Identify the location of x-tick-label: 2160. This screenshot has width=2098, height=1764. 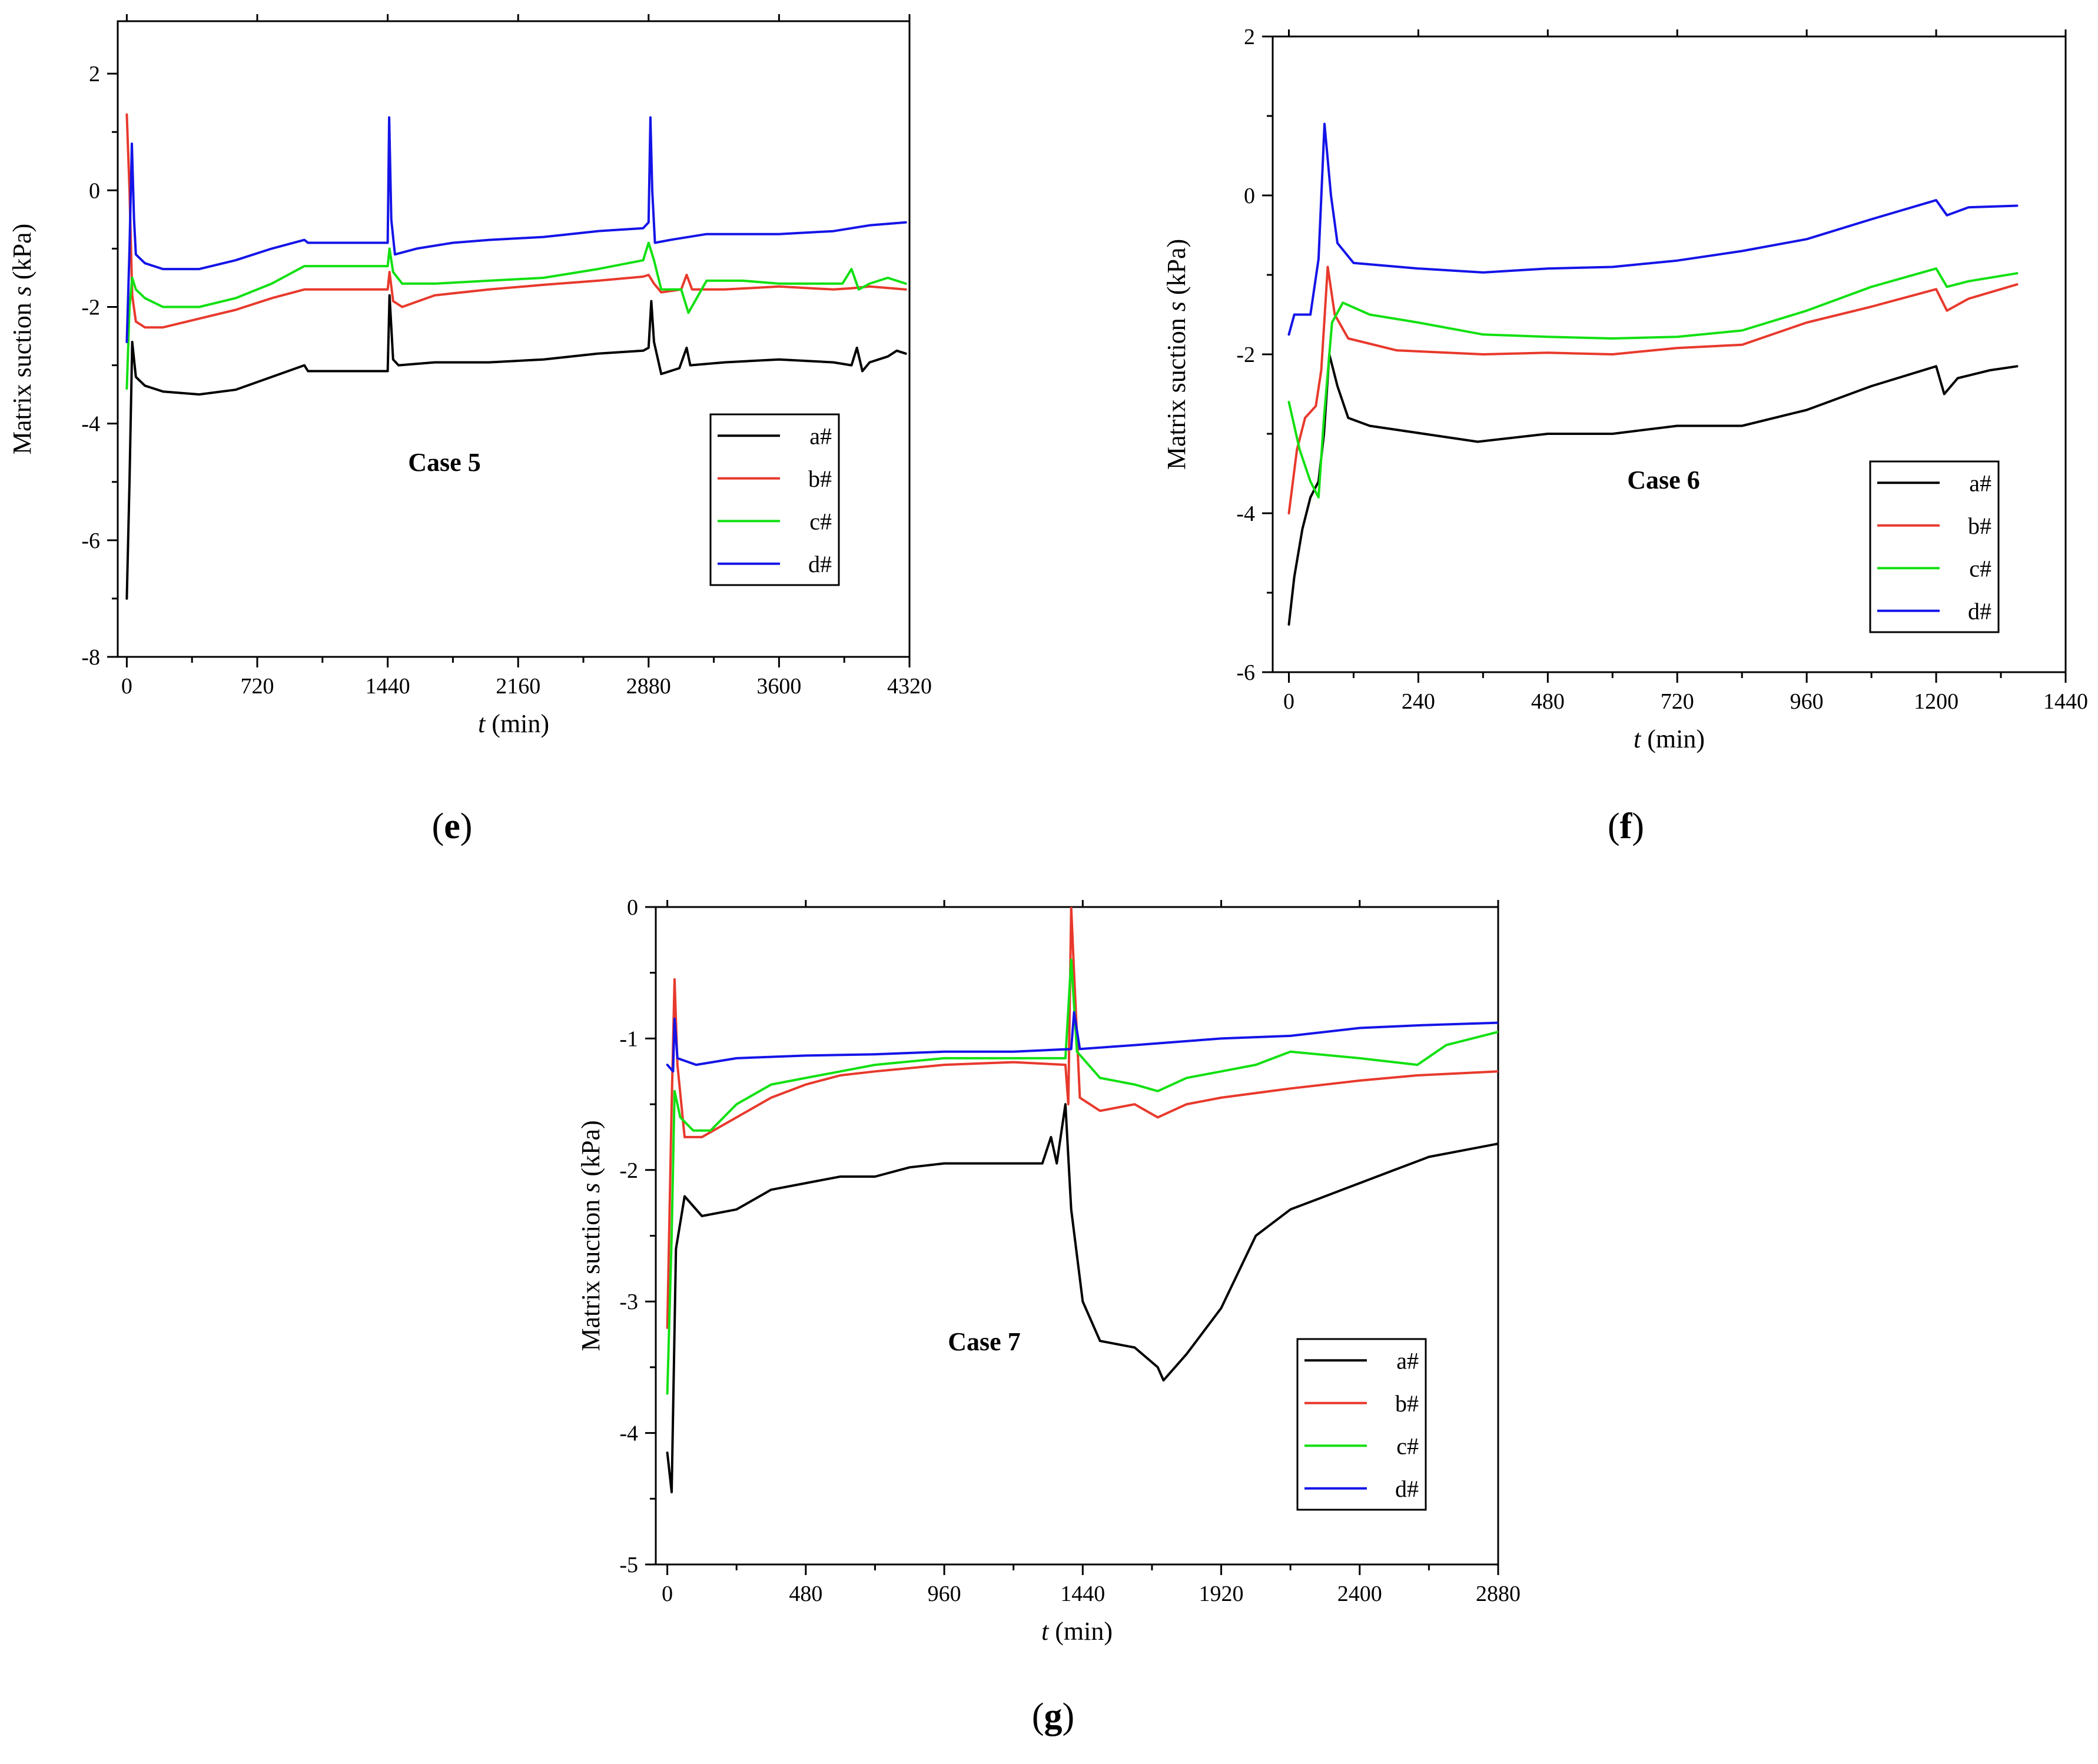
(518, 686).